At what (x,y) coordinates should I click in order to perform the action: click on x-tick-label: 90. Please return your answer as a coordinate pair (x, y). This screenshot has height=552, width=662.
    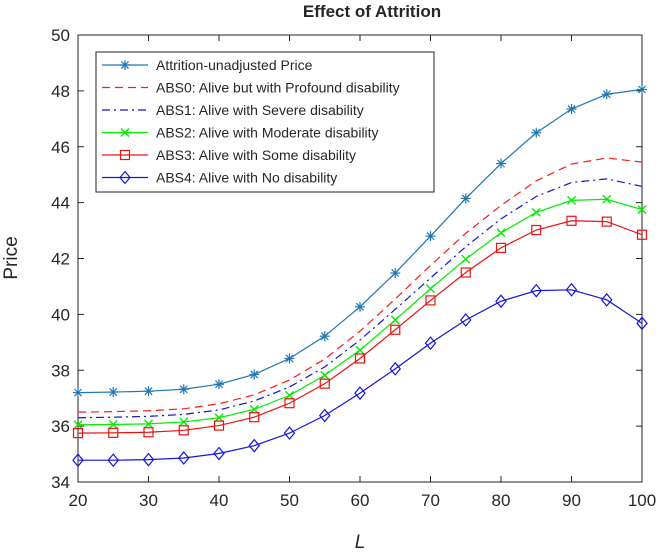
    Looking at the image, I should click on (571, 500).